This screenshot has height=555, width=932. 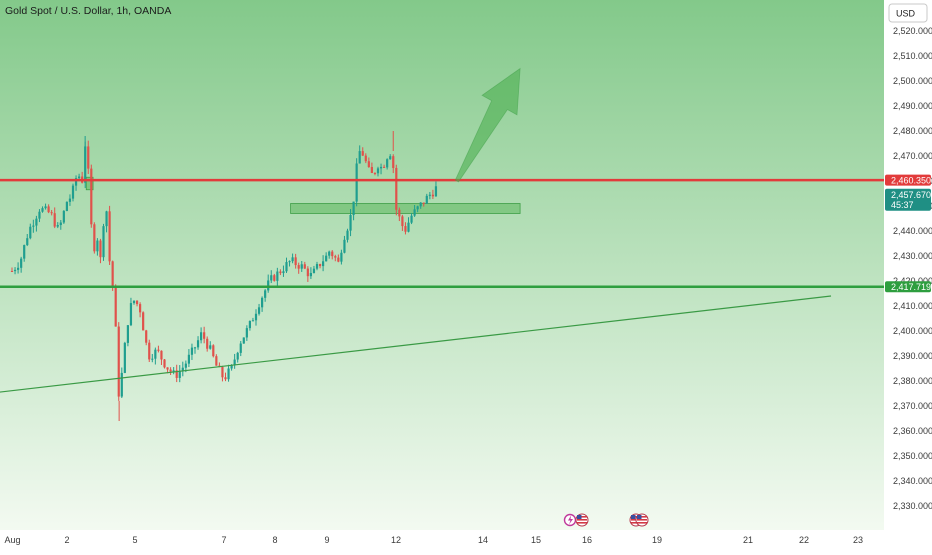 What do you see at coordinates (912, 306) in the screenshot?
I see `y-tick-label: 2,410.000` at bounding box center [912, 306].